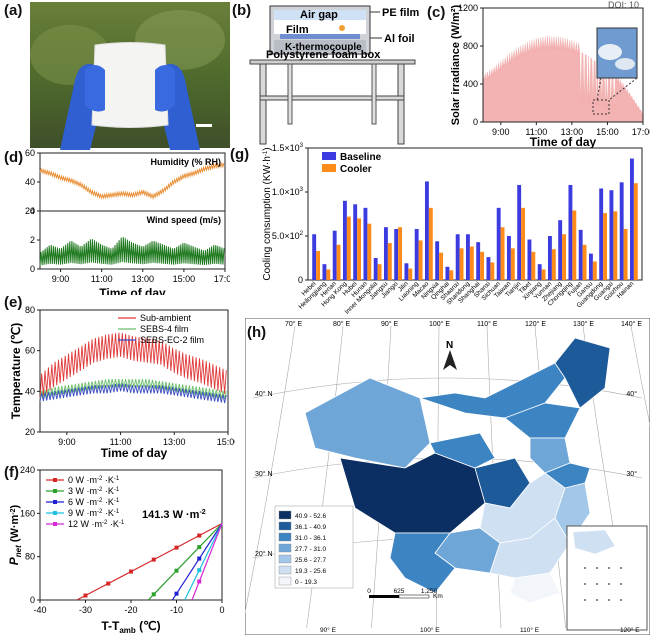  What do you see at coordinates (11, 472) in the screenshot?
I see `panel-f-label: (f)` at bounding box center [11, 472].